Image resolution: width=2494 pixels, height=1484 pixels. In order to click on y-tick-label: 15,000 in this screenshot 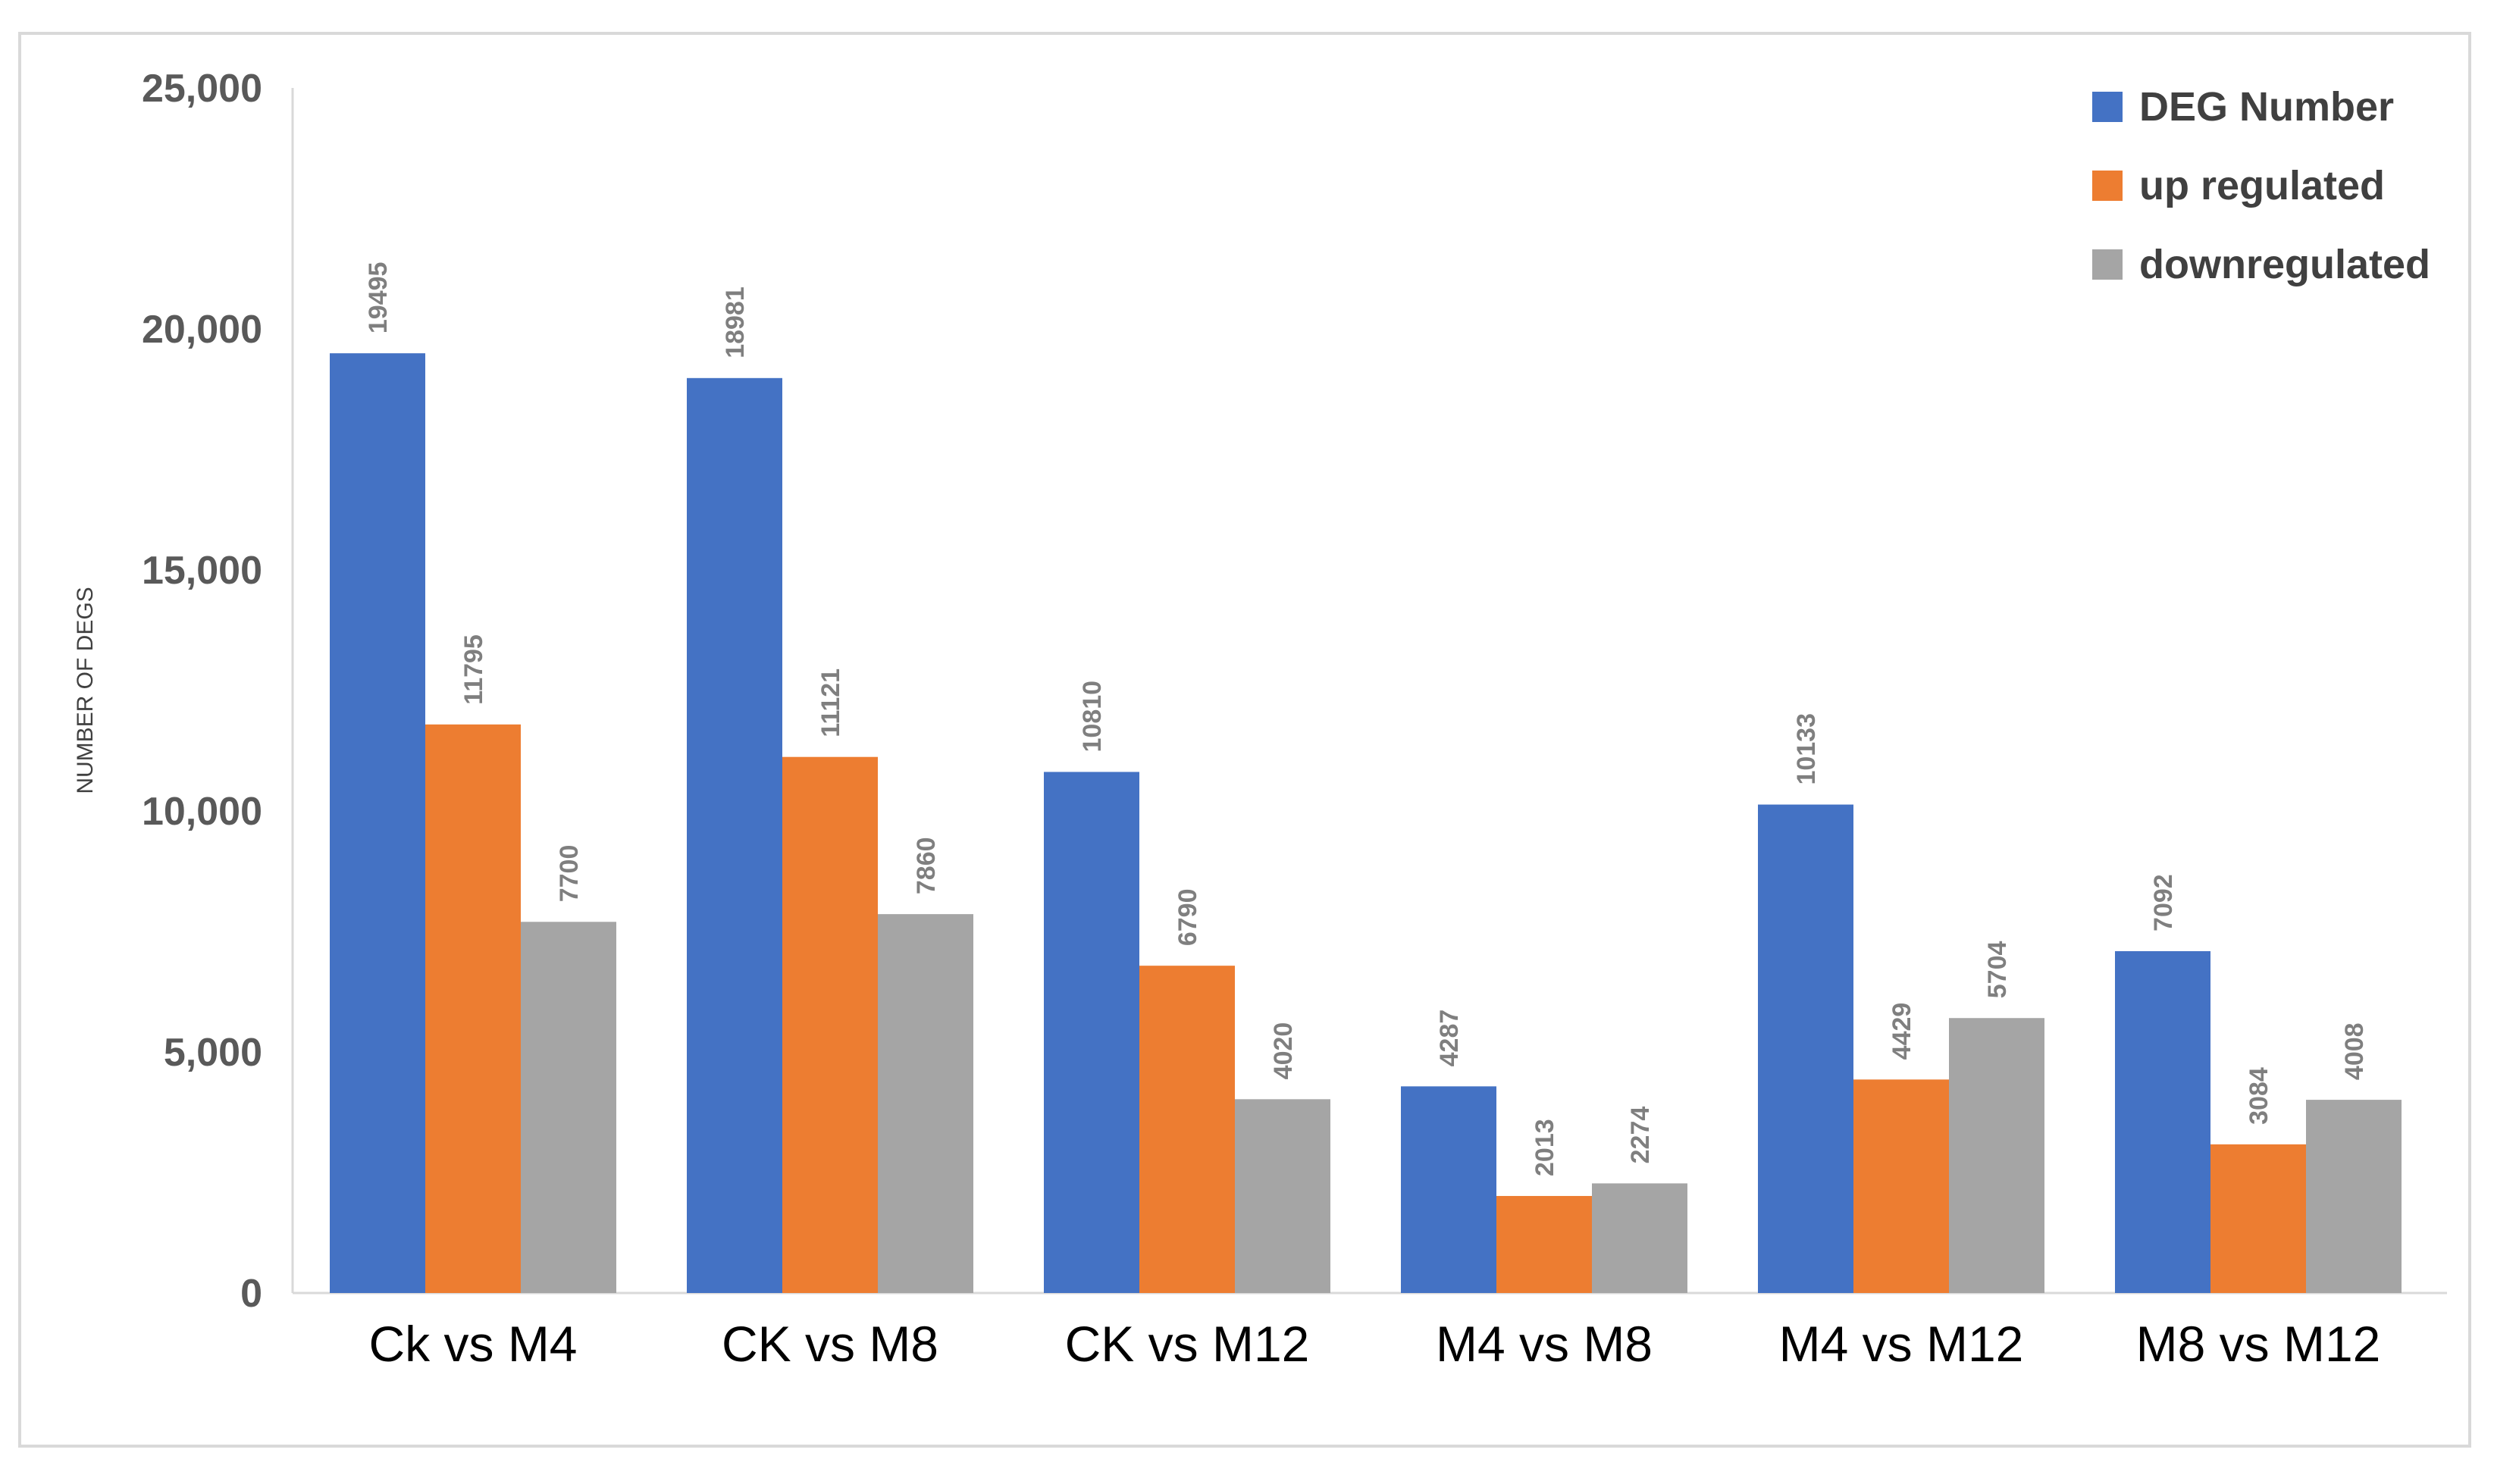, I will do `click(202, 571)`.